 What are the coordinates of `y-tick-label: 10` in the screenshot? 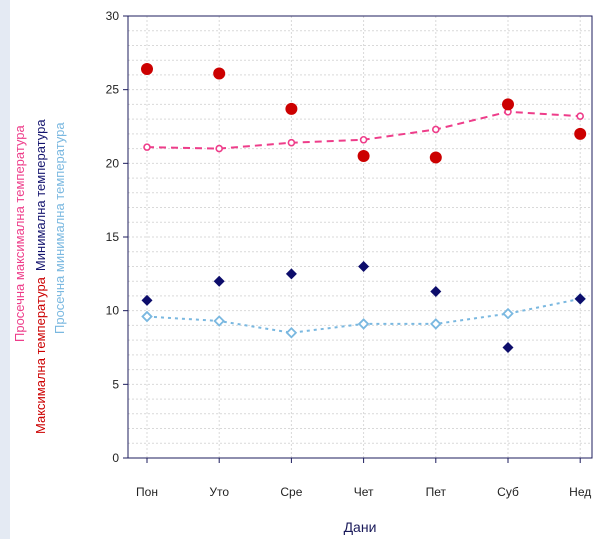 It's located at (113, 311).